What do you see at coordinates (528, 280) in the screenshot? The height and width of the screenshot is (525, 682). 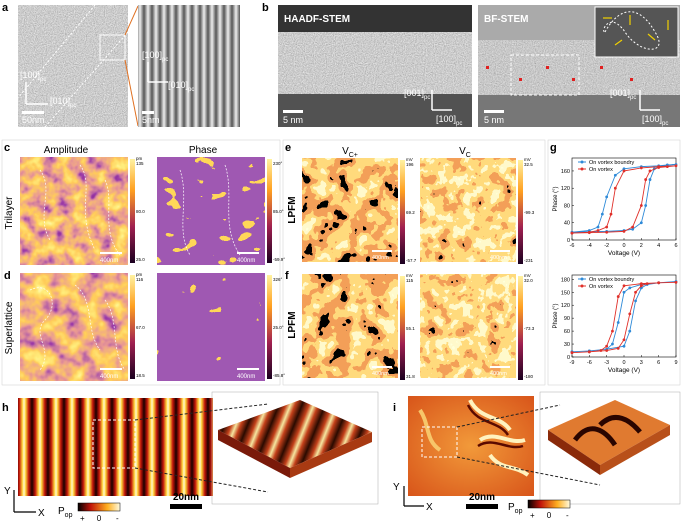 I see `colorbar-tick: 32.0` at bounding box center [528, 280].